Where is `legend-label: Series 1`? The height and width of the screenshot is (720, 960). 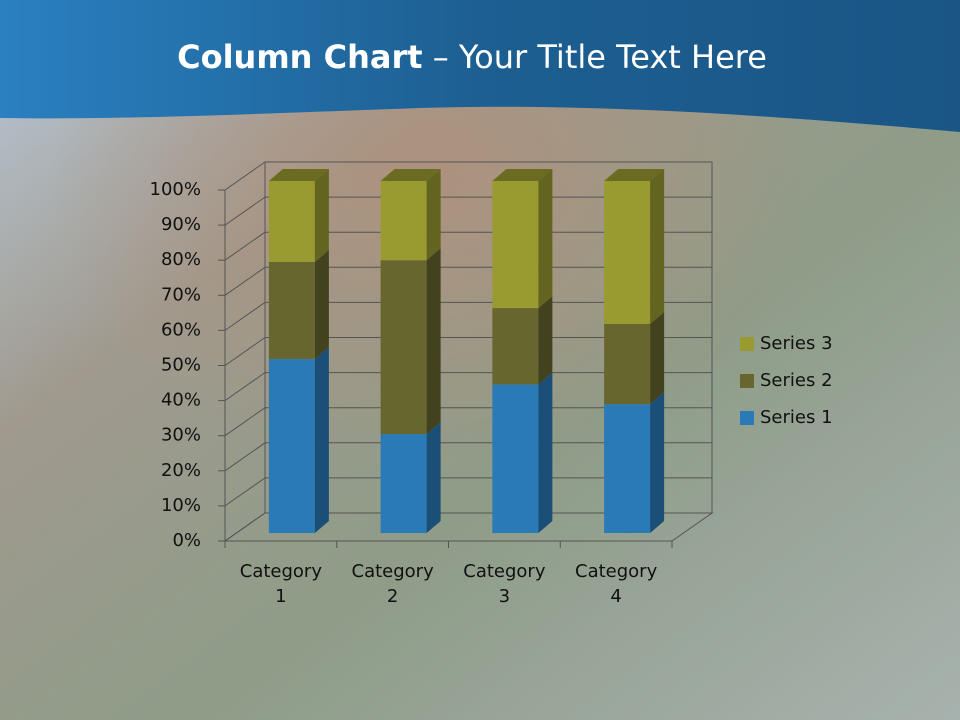 legend-label: Series 1 is located at coordinates (796, 417).